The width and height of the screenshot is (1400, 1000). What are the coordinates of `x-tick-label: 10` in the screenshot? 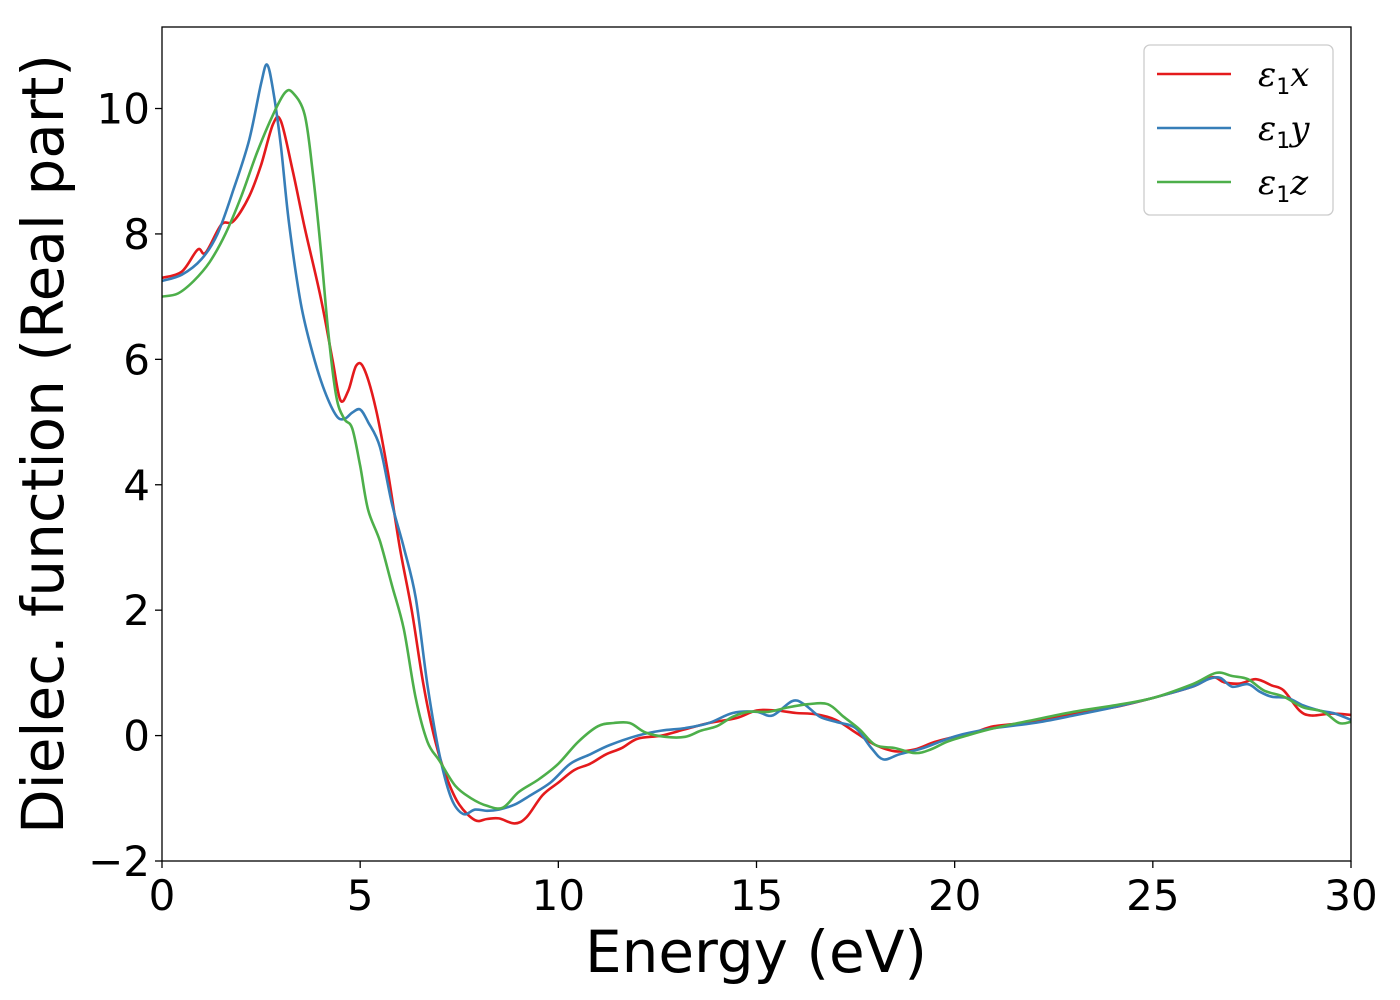 It's located at (558, 895).